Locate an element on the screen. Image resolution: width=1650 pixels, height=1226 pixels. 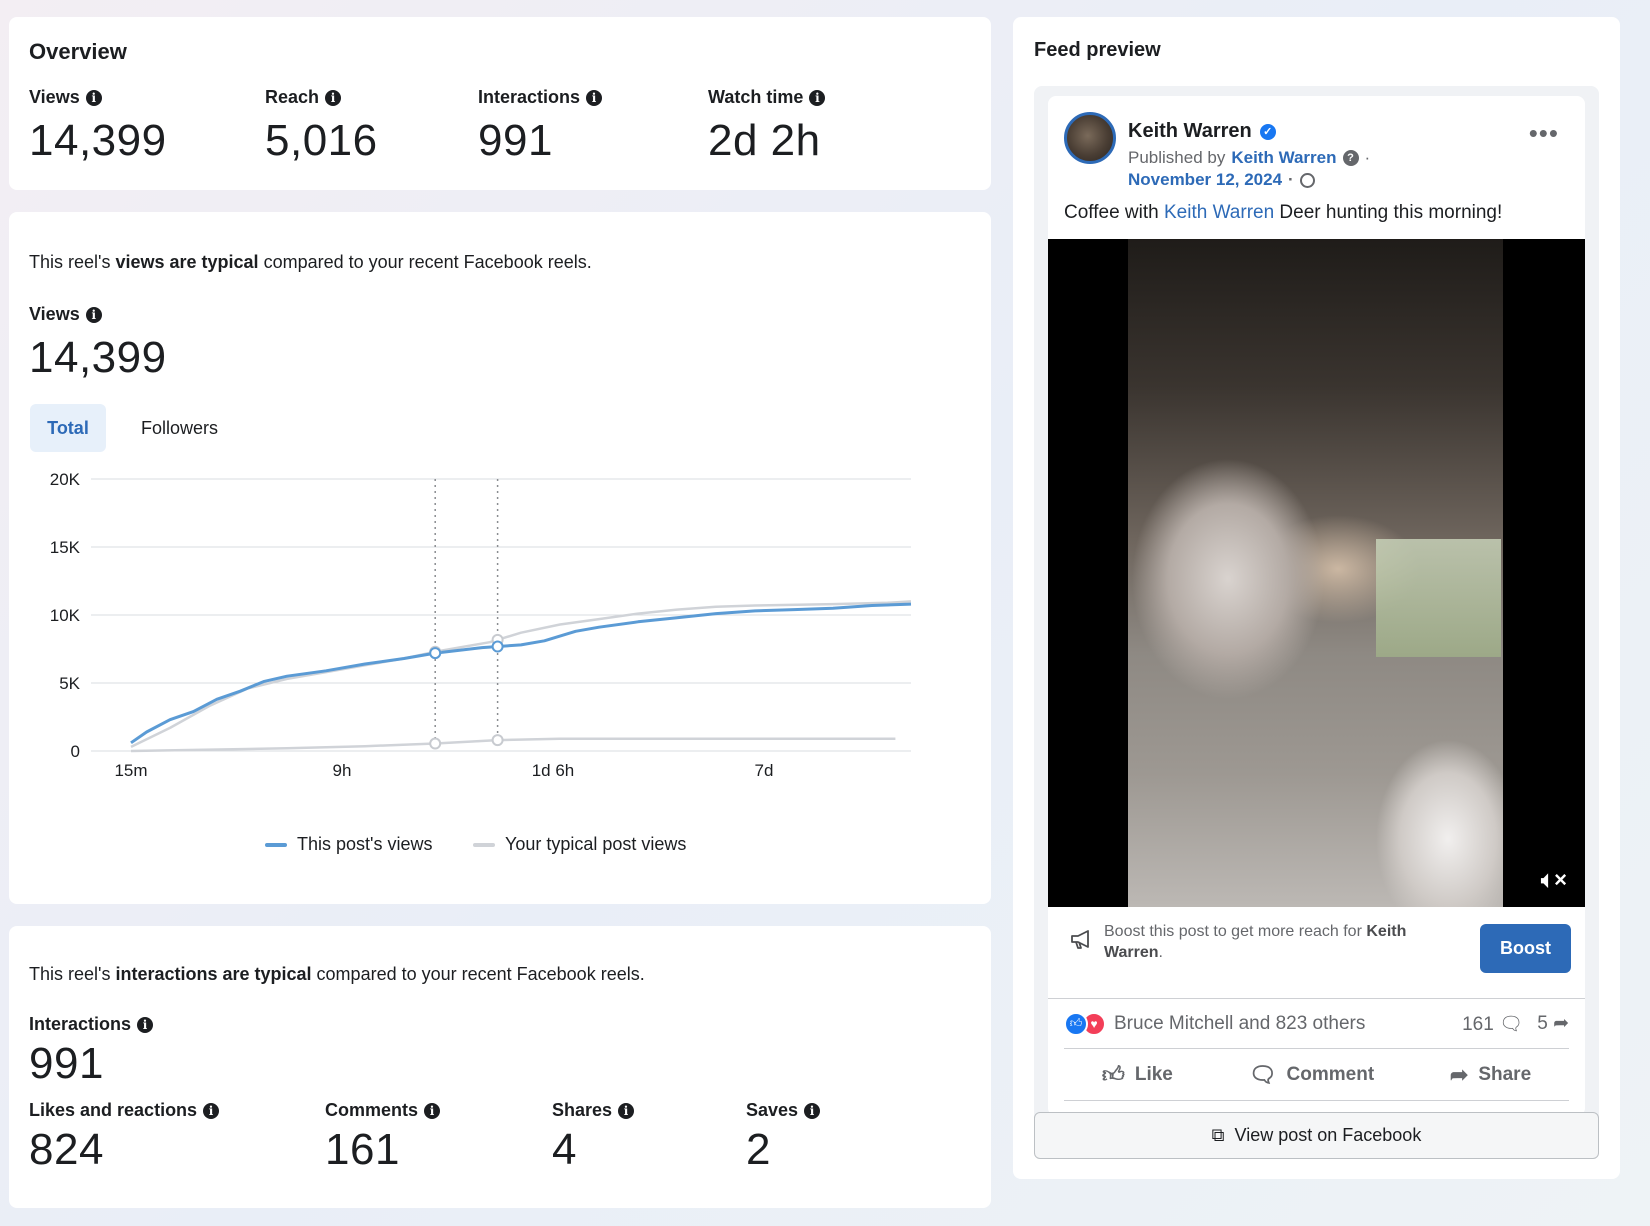
metric-interactions: Interactions i 991 is located at coordinates (540, 126).